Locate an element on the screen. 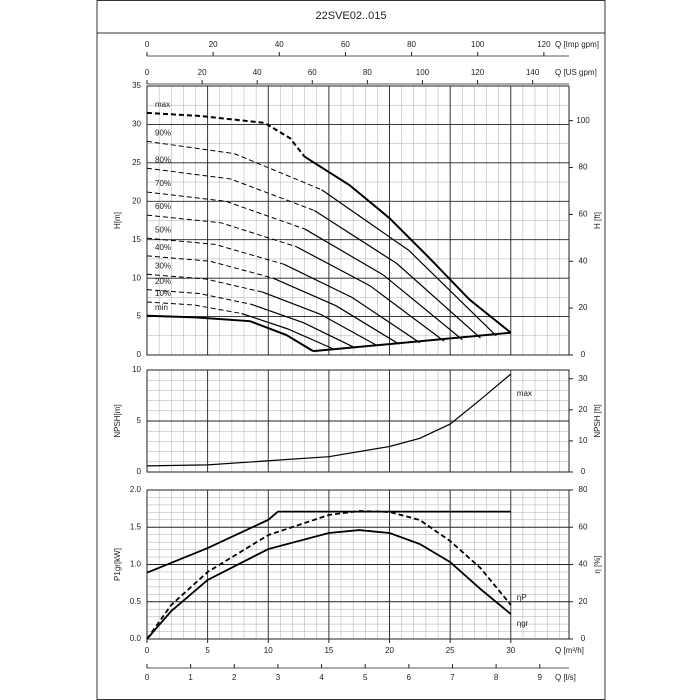  curve-label: 70% is located at coordinates (163, 183).